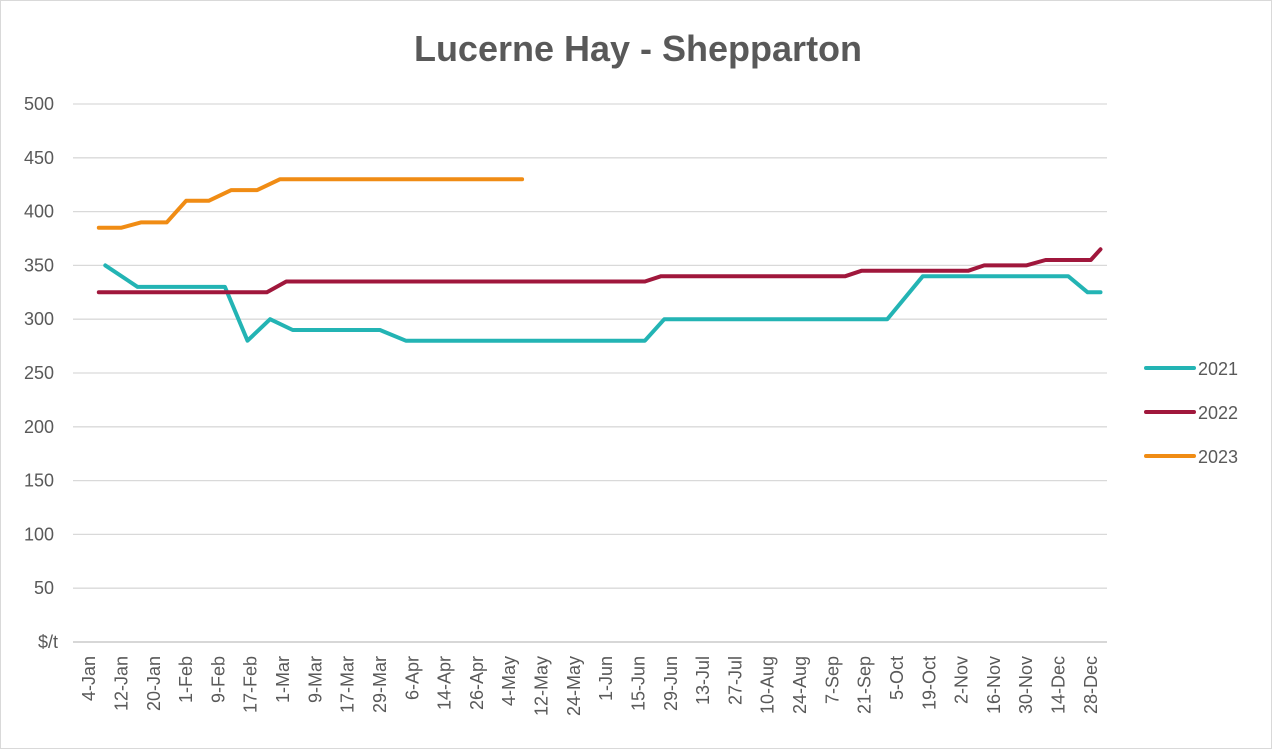 The height and width of the screenshot is (749, 1272). Describe the element at coordinates (283, 679) in the screenshot. I see `x-tick-label: 1-Mar` at that location.